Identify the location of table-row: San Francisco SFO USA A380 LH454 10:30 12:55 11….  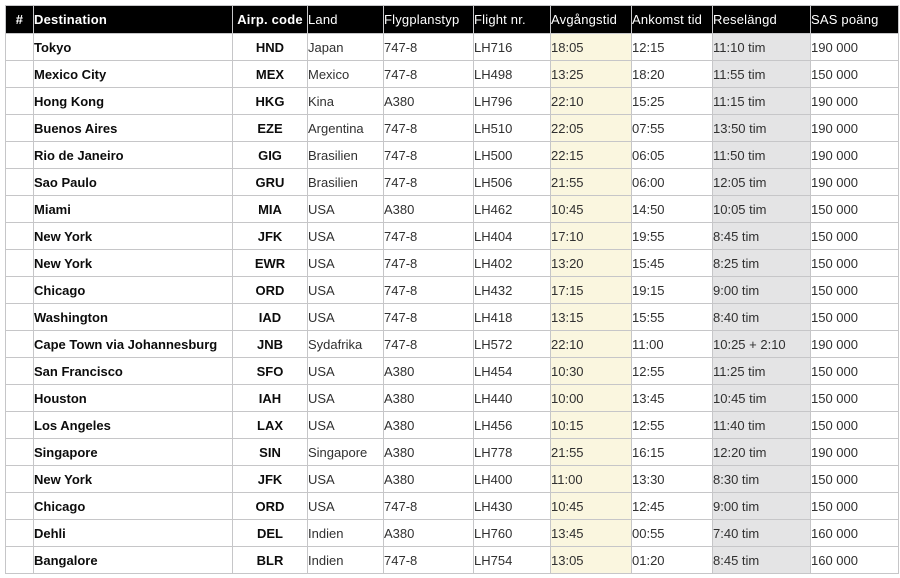
(452, 371).